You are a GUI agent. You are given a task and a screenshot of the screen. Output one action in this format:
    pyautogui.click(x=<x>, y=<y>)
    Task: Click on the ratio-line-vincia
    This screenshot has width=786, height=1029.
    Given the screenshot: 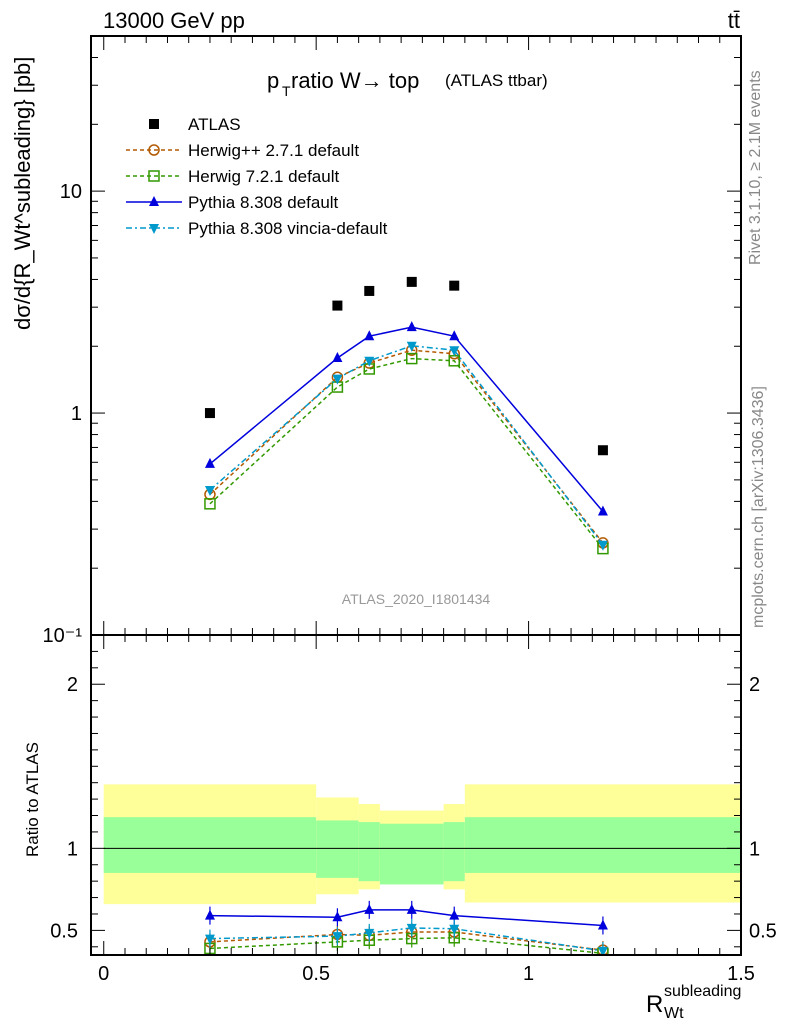 What is the action you would take?
    pyautogui.click(x=406, y=939)
    